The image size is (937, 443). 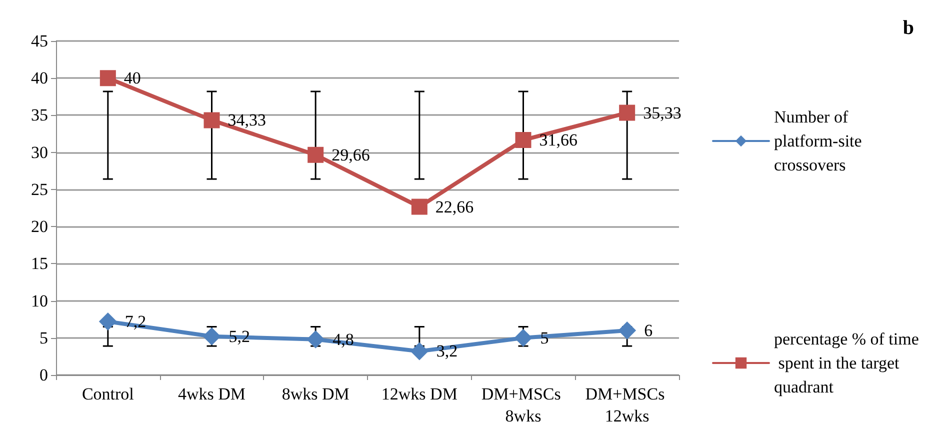 I want to click on data-label: 4,8, so click(x=343, y=339).